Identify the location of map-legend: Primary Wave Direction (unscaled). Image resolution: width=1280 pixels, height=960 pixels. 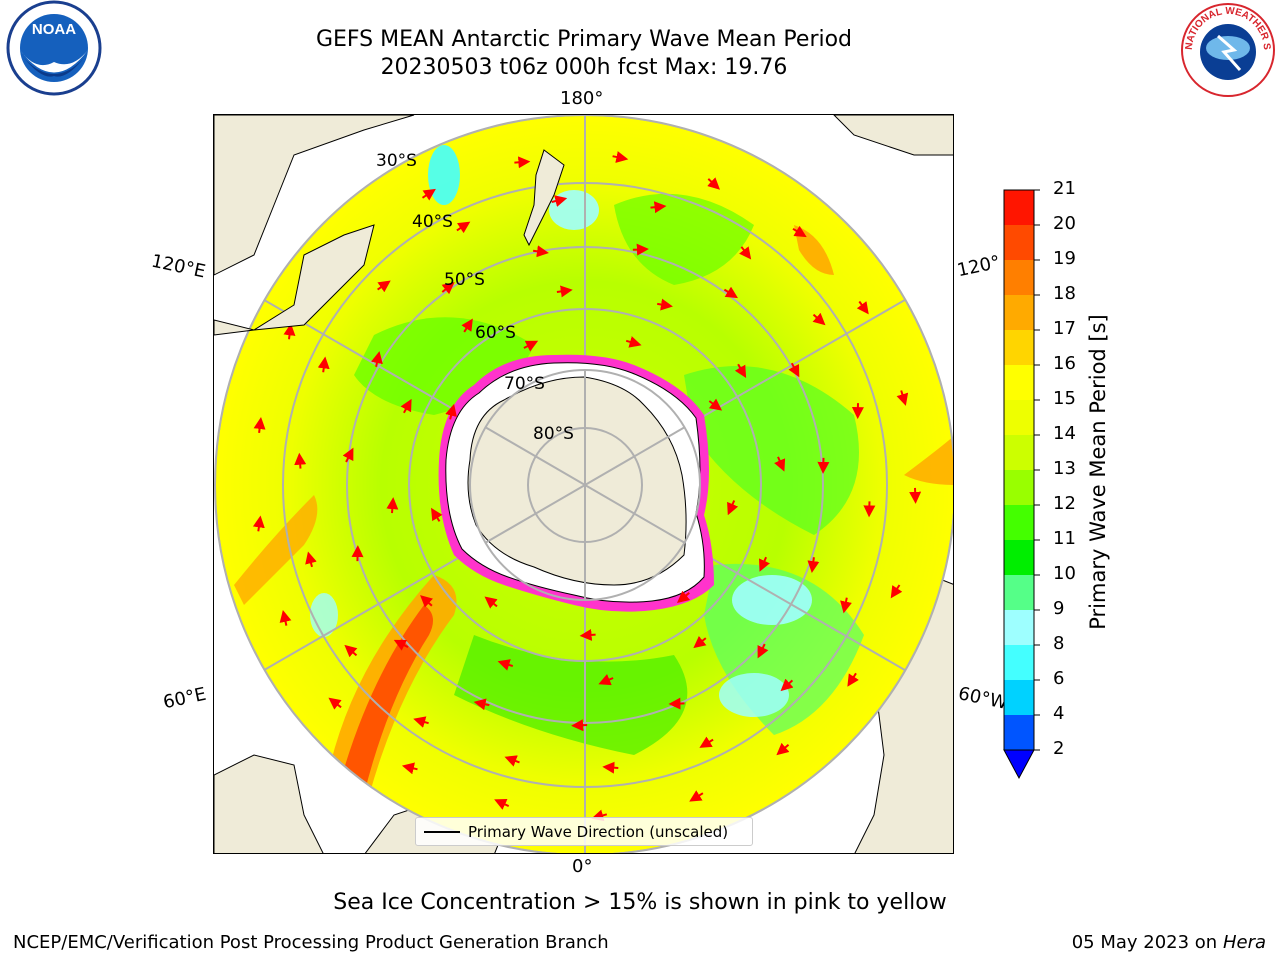
(584, 831).